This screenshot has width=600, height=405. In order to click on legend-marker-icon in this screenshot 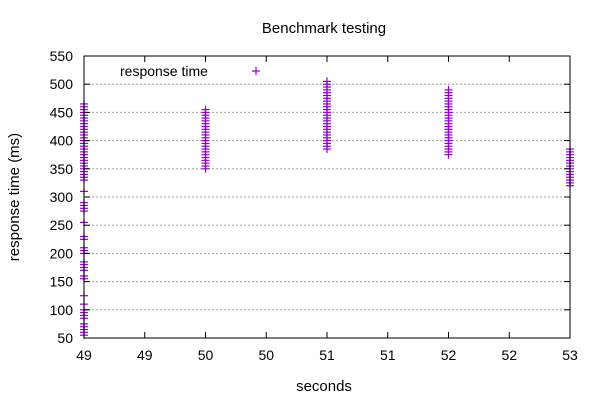, I will do `click(256, 71)`.